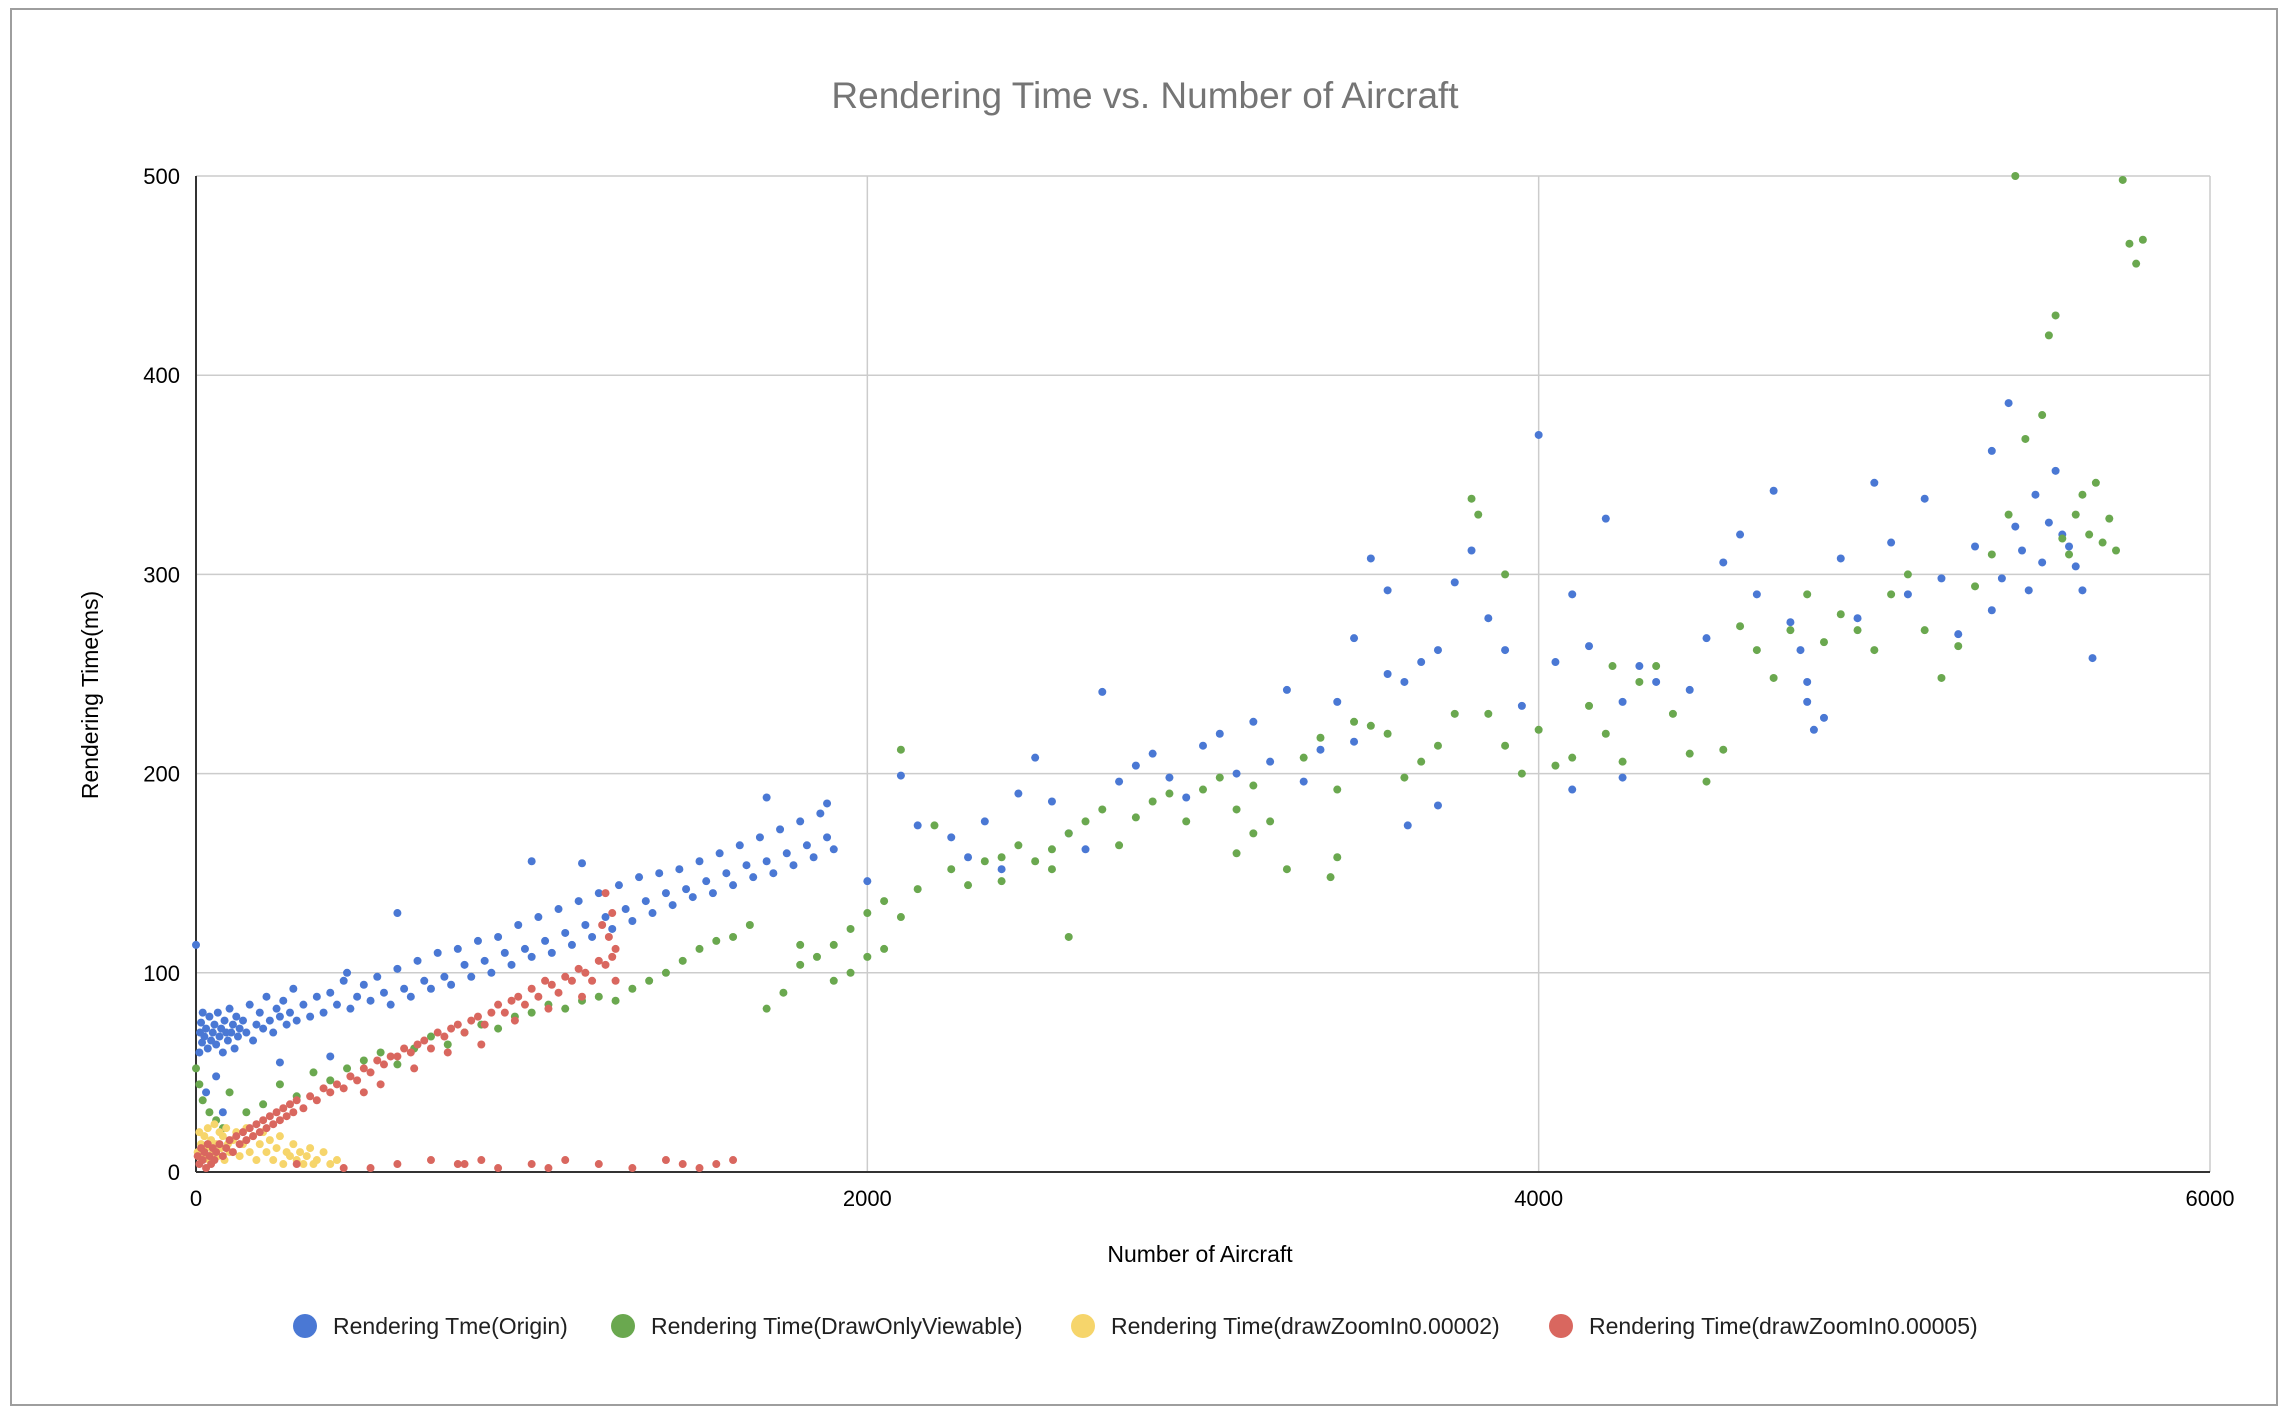  I want to click on x-tick-label: 4000, so click(1538, 1198).